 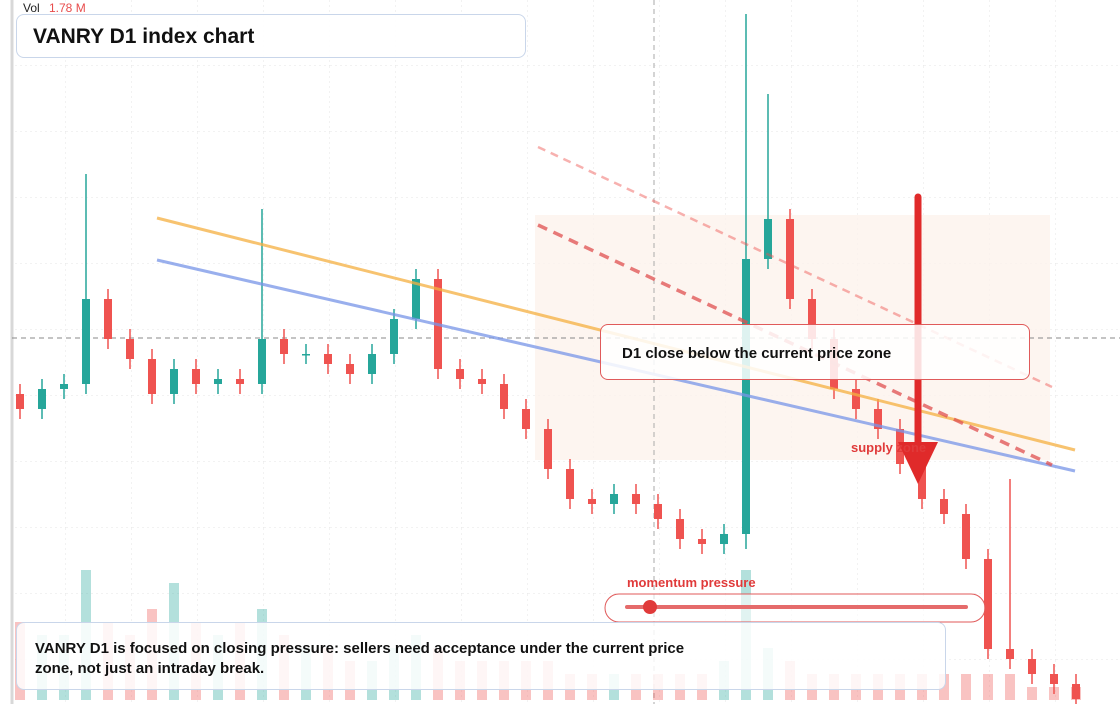 What do you see at coordinates (650, 607) in the screenshot?
I see `momentum-dot` at bounding box center [650, 607].